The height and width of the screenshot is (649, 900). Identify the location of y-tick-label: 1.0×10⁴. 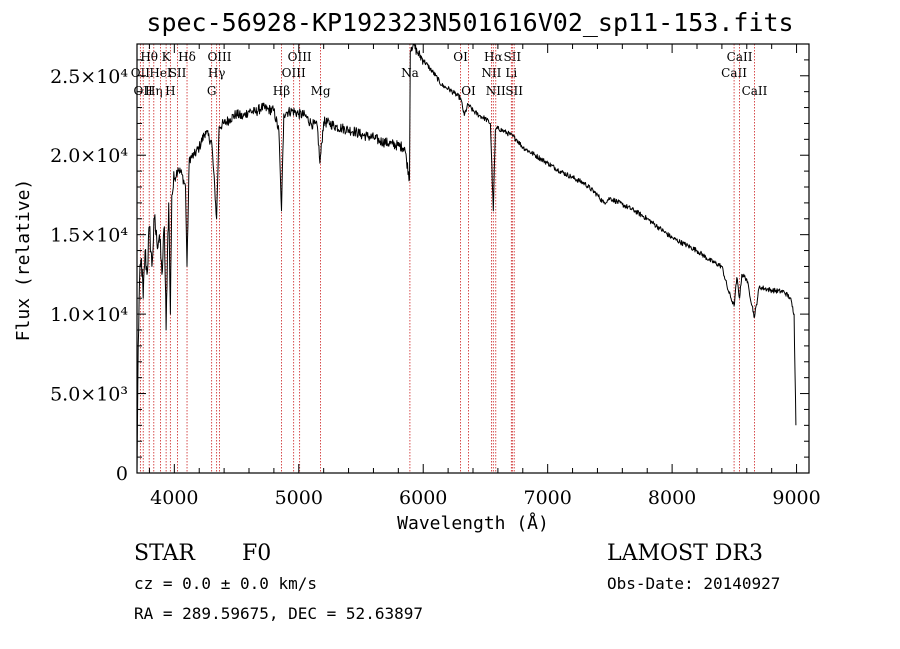
(89, 315).